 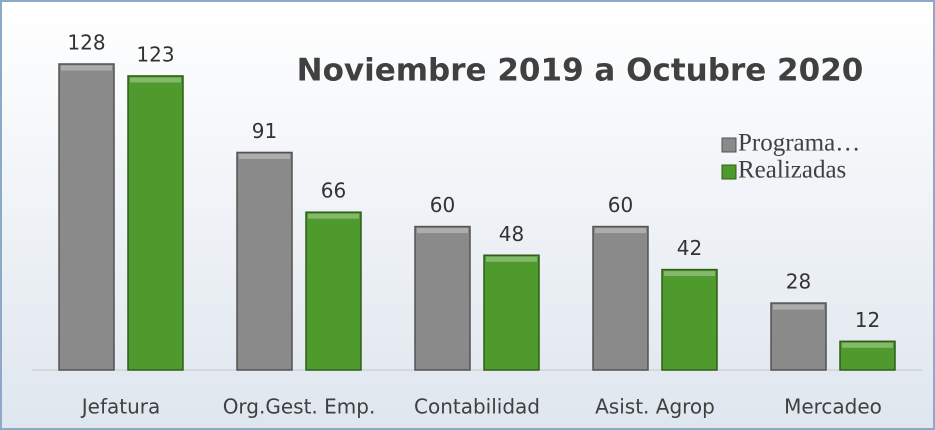 What do you see at coordinates (264, 131) in the screenshot?
I see `data-label: 91` at bounding box center [264, 131].